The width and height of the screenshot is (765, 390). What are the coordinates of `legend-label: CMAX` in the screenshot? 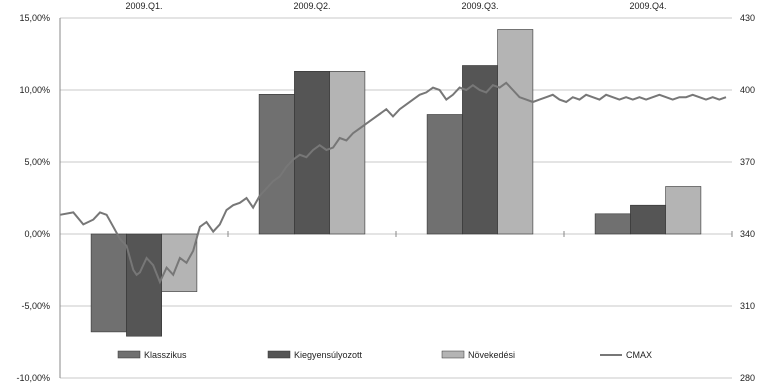 It's located at (639, 355).